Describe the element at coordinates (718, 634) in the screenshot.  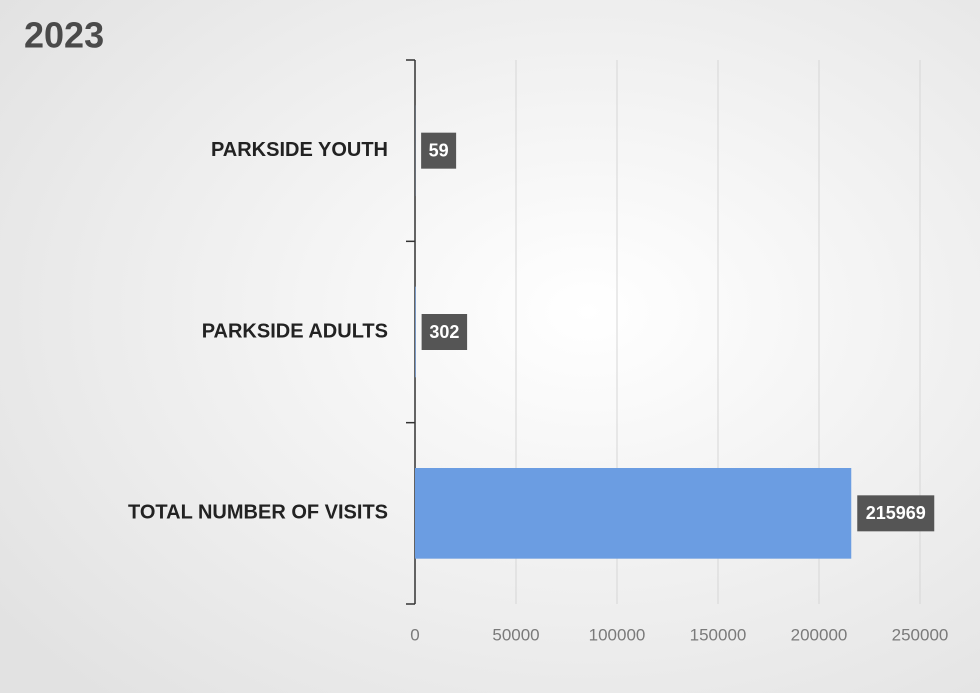
I see `x-tick-label: 150000` at that location.